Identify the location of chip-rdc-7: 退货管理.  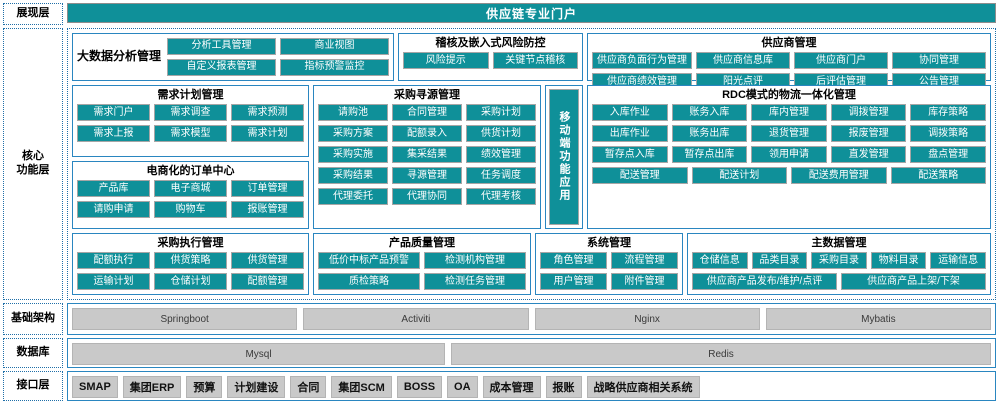
(789, 134).